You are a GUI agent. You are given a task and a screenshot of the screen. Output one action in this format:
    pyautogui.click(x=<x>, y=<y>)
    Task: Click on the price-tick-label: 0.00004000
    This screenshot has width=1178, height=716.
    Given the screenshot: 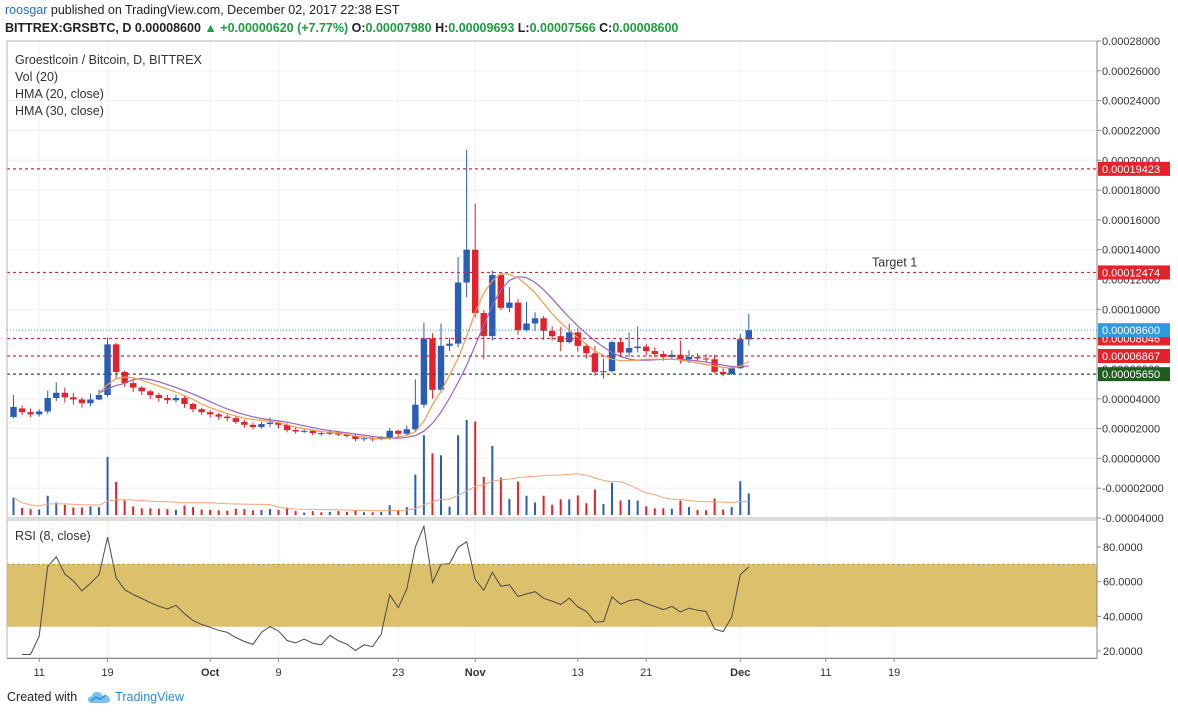 What is the action you would take?
    pyautogui.click(x=1131, y=400)
    